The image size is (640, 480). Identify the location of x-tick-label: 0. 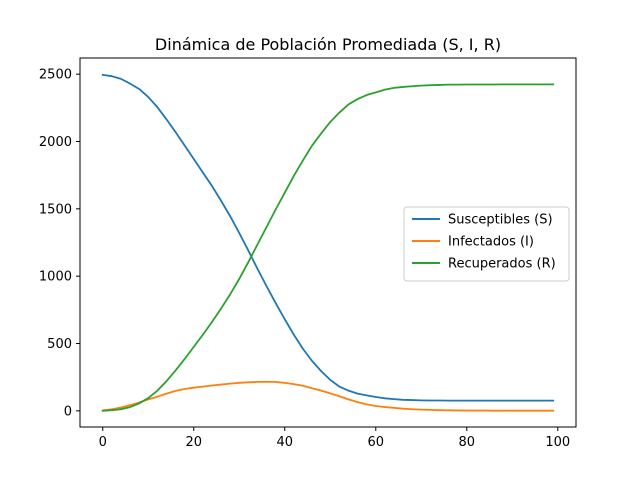
(103, 442).